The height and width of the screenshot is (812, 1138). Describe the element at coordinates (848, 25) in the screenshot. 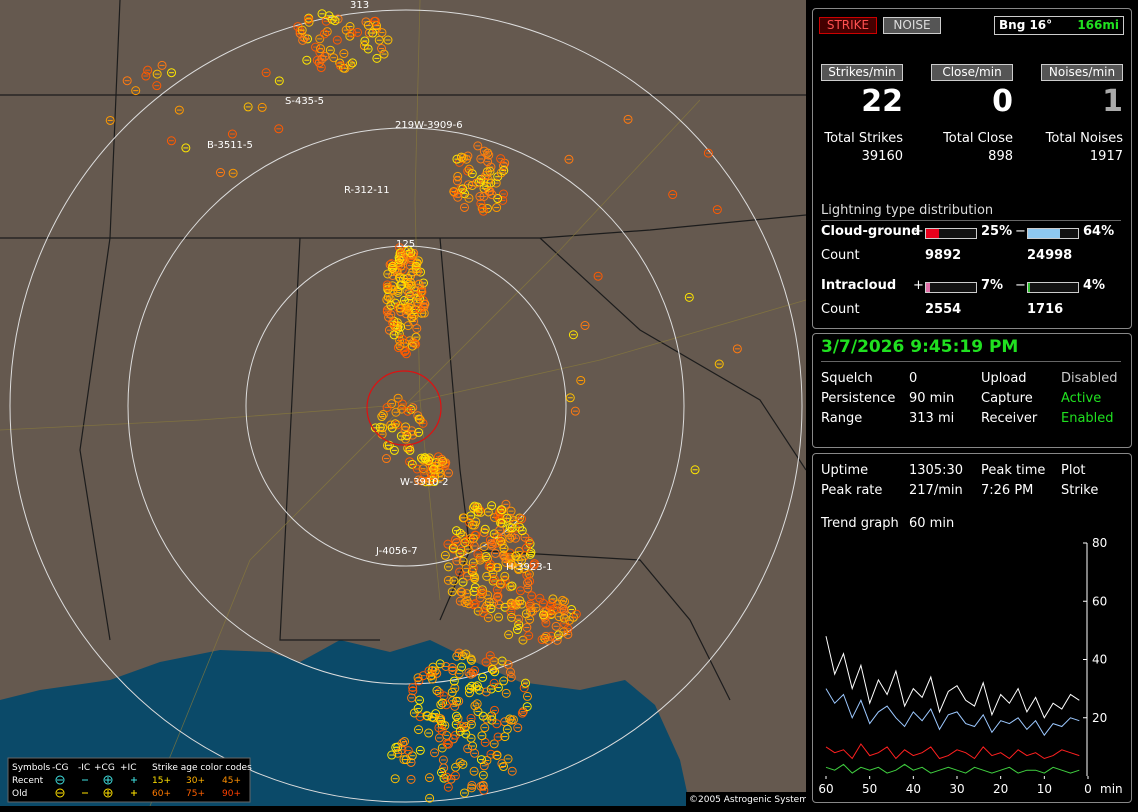

I see `strike-button: STRIKE` at that location.